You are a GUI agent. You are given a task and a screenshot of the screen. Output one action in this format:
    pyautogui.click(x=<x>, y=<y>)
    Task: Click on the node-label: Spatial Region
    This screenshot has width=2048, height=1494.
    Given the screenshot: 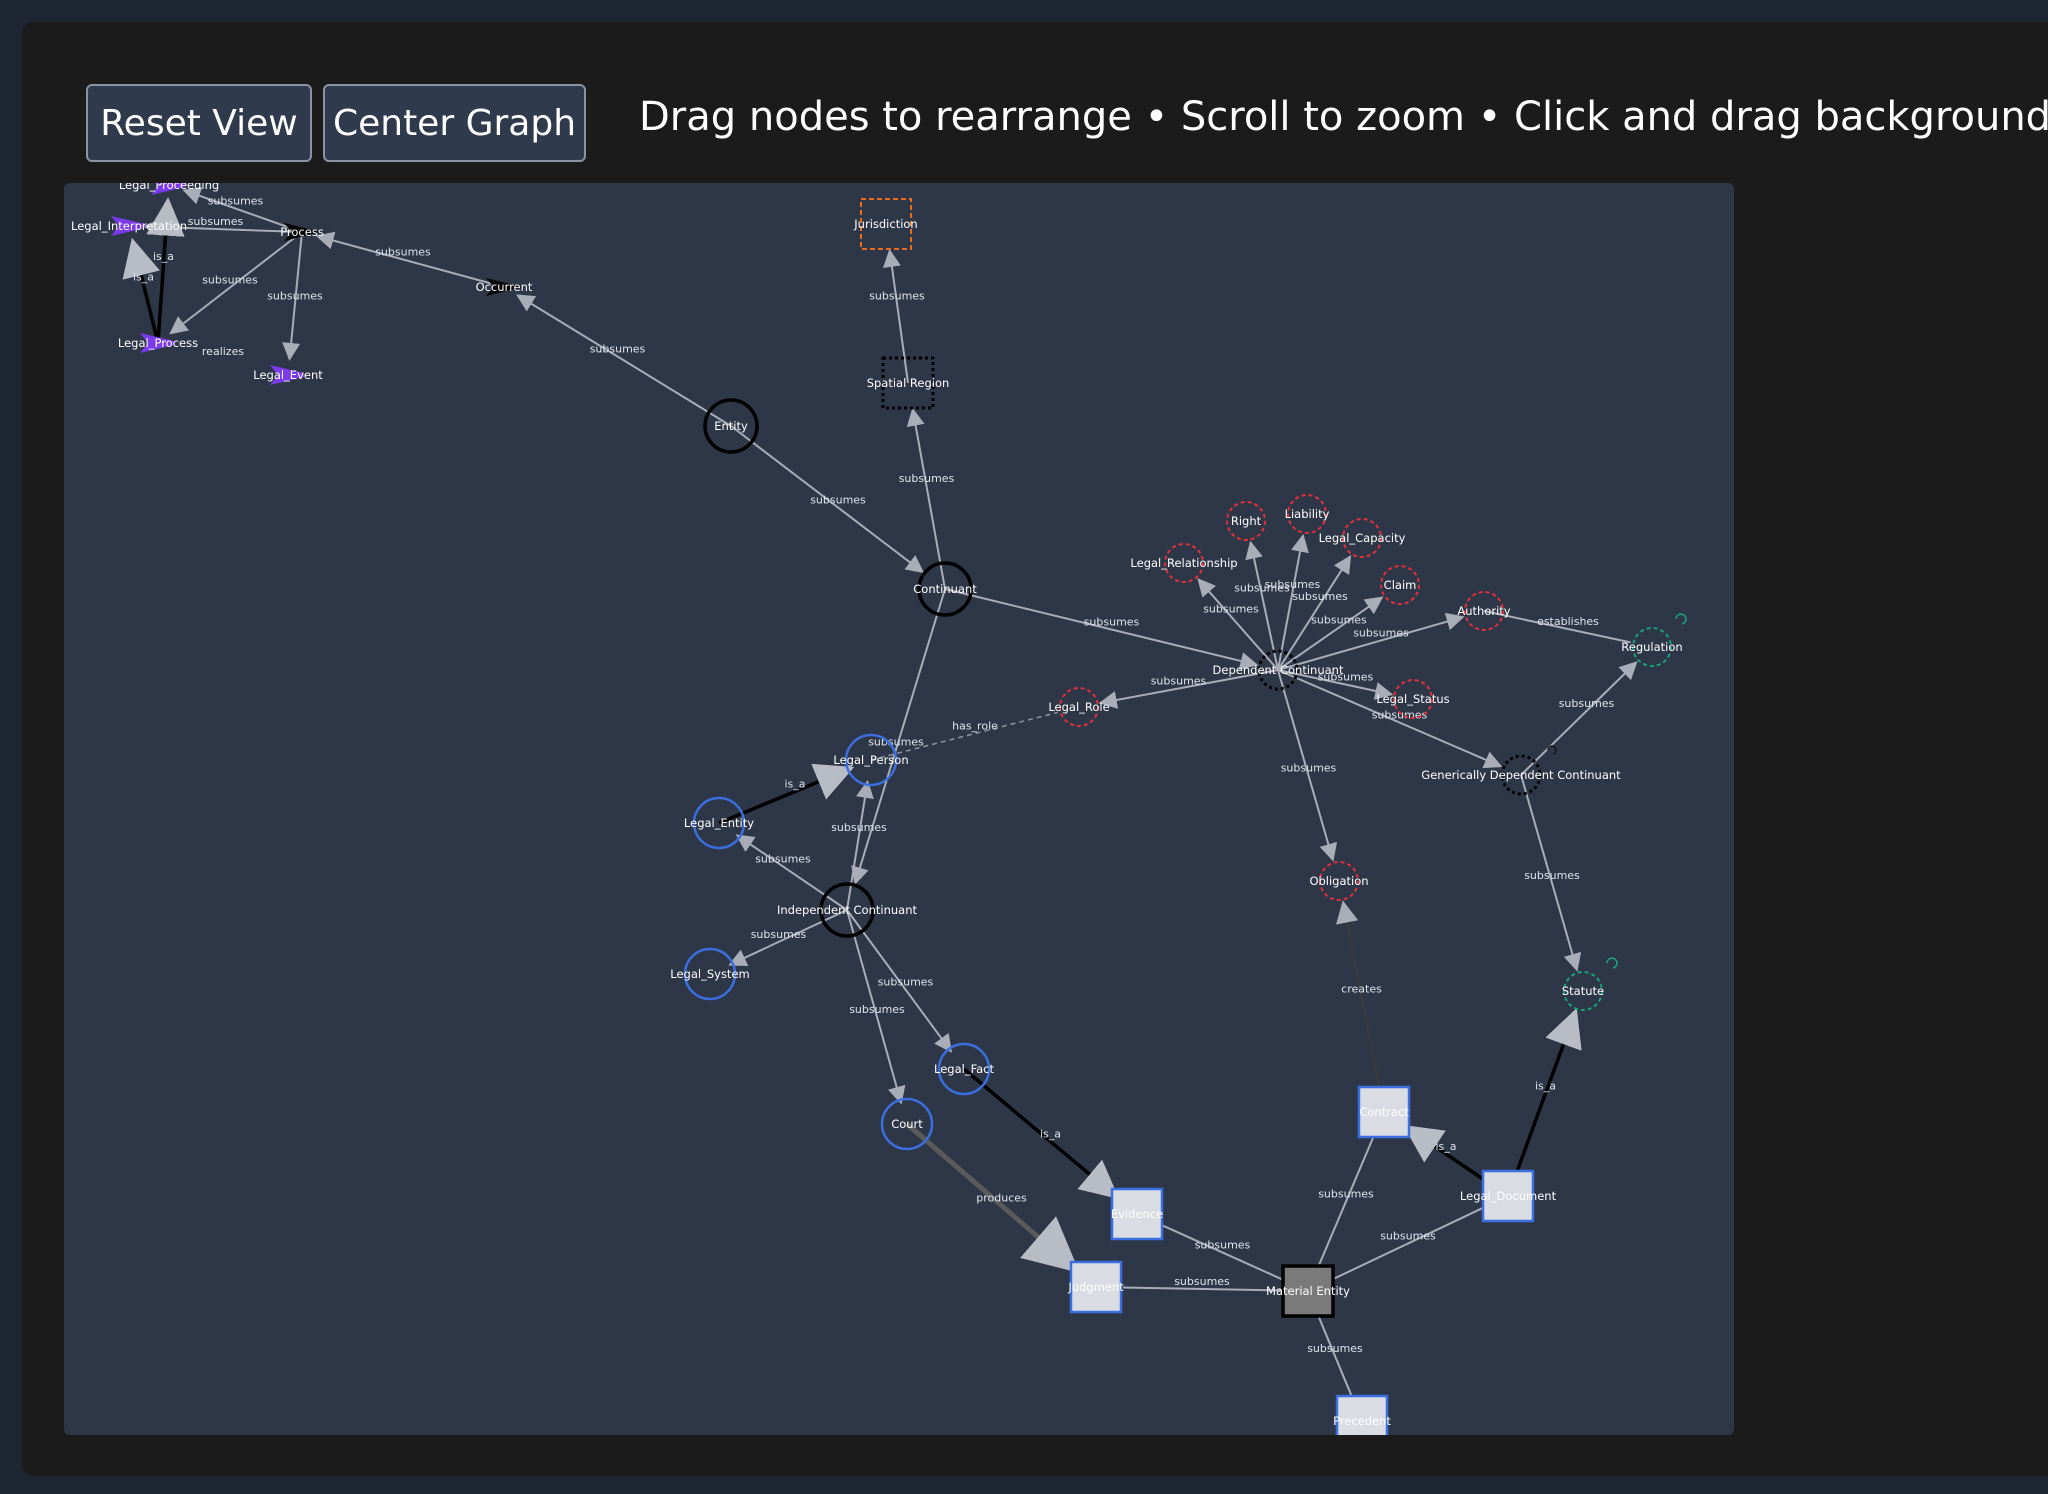 What is the action you would take?
    pyautogui.click(x=908, y=383)
    